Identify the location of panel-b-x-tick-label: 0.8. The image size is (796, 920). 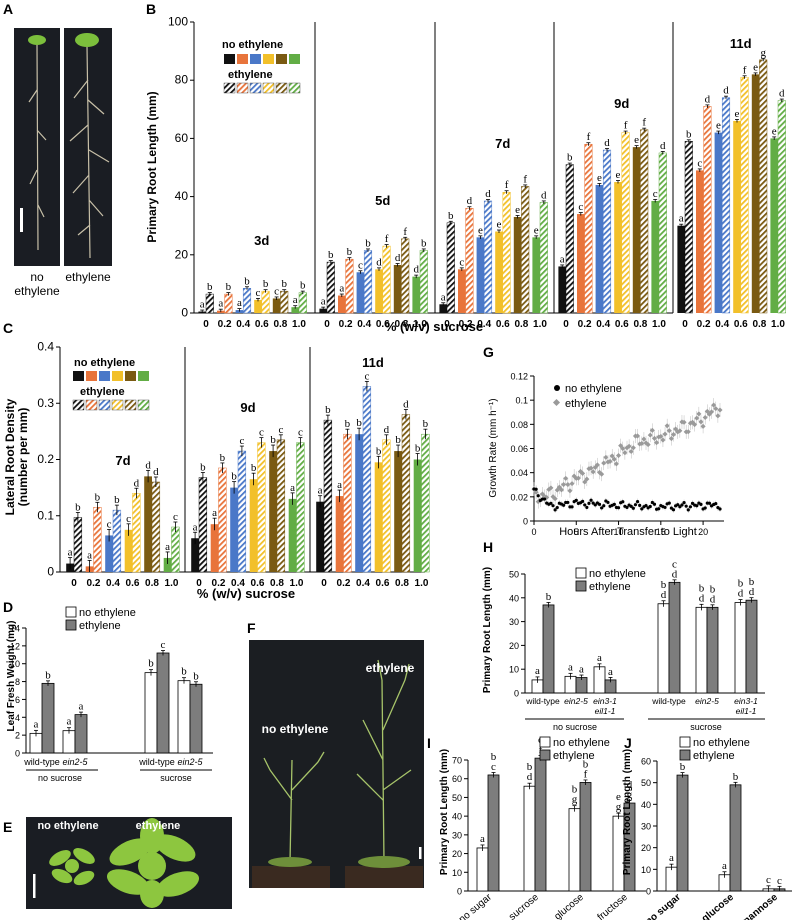
(280, 324).